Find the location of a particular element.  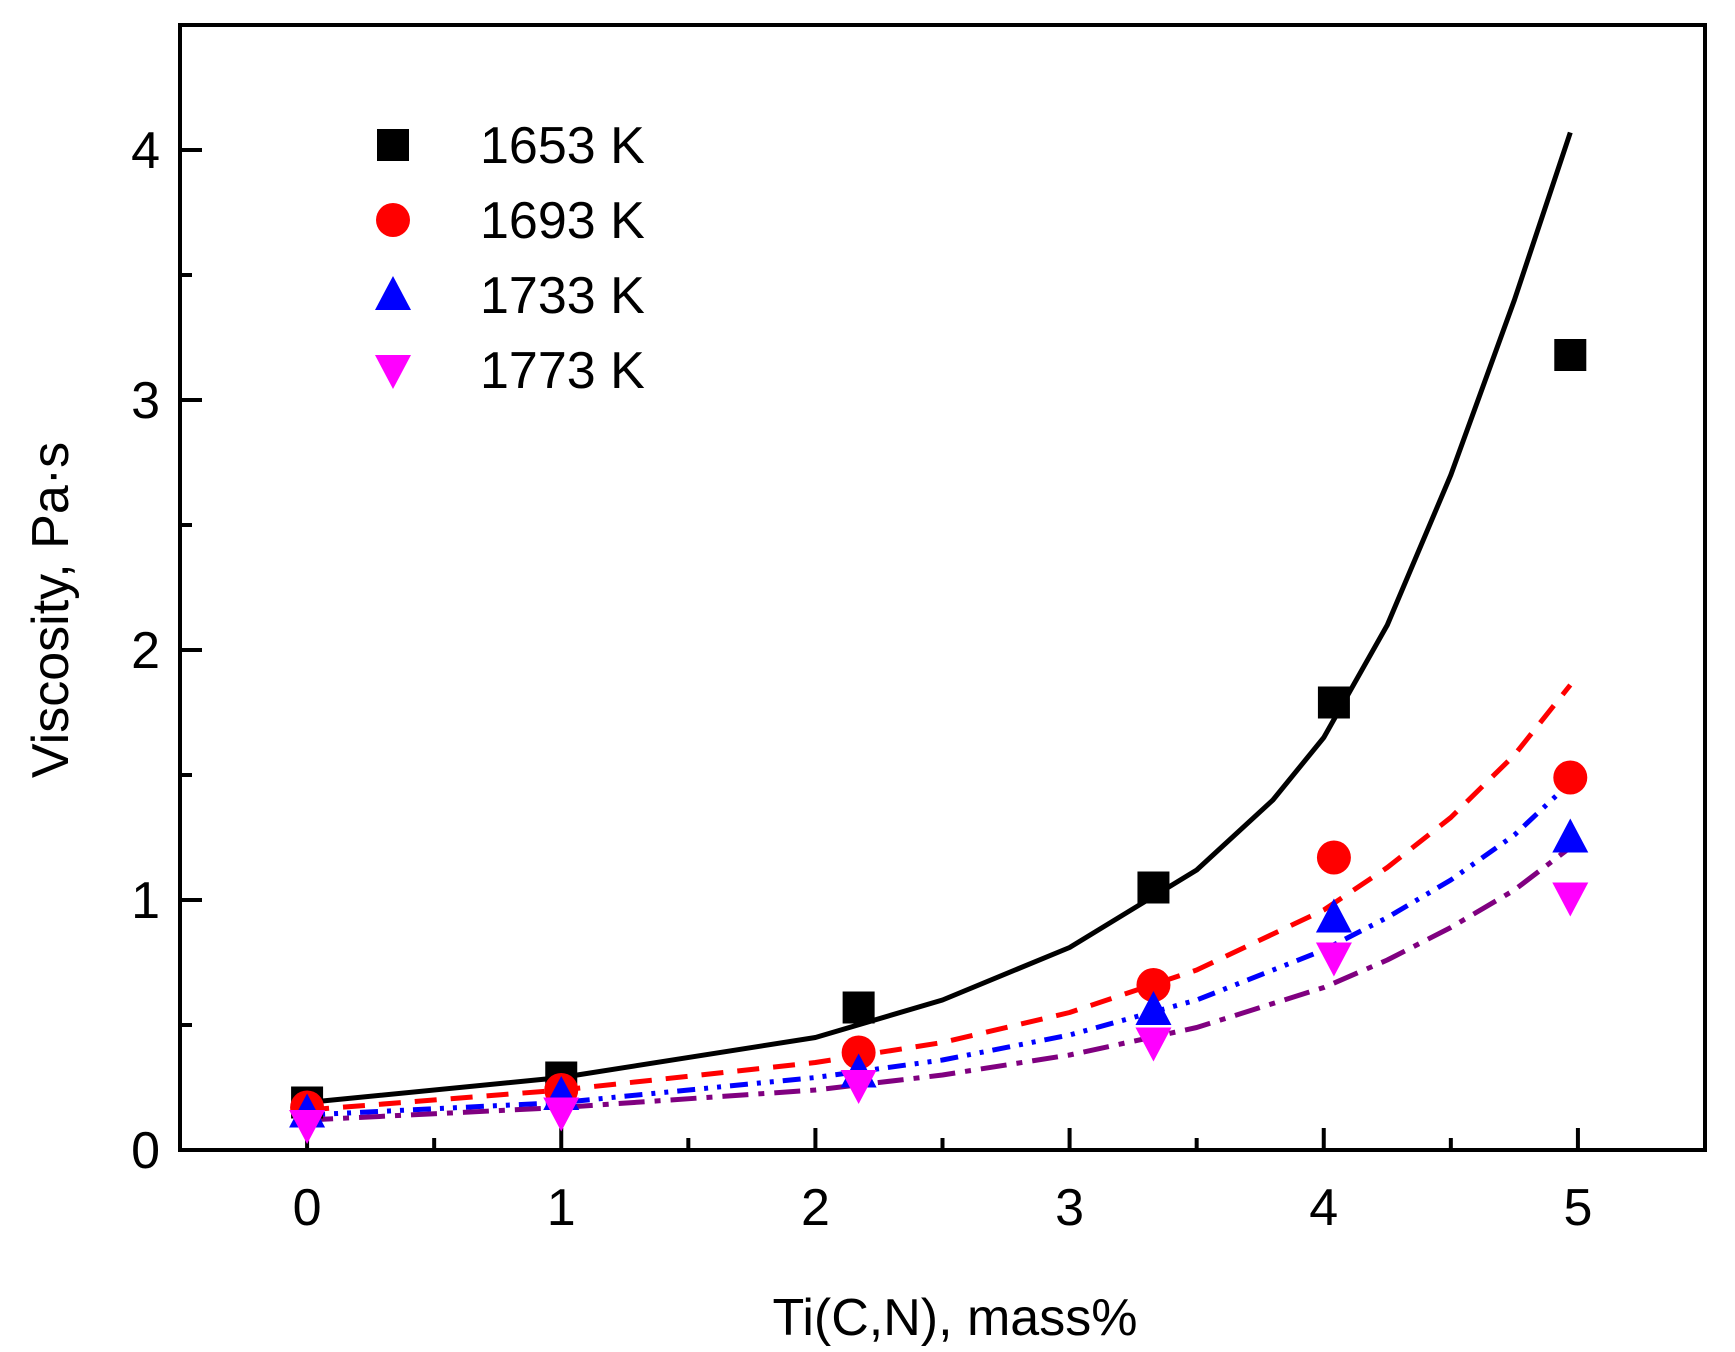

y-tick-label: 2 is located at coordinates (145, 651).